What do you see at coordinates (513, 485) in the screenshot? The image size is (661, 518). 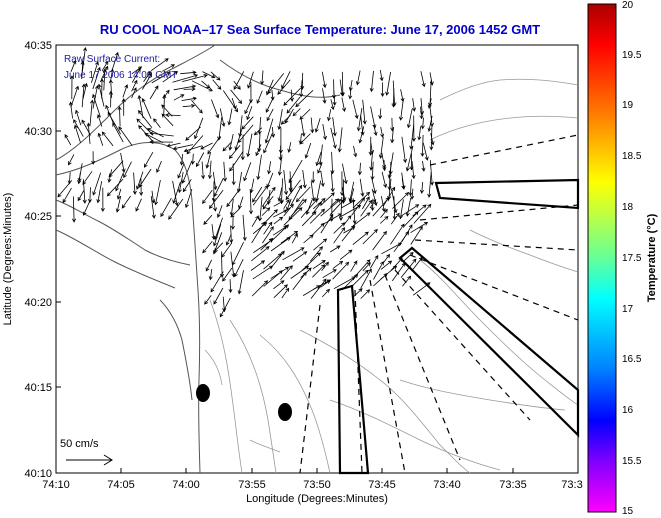 I see `x-tick-label: 73:35` at bounding box center [513, 485].